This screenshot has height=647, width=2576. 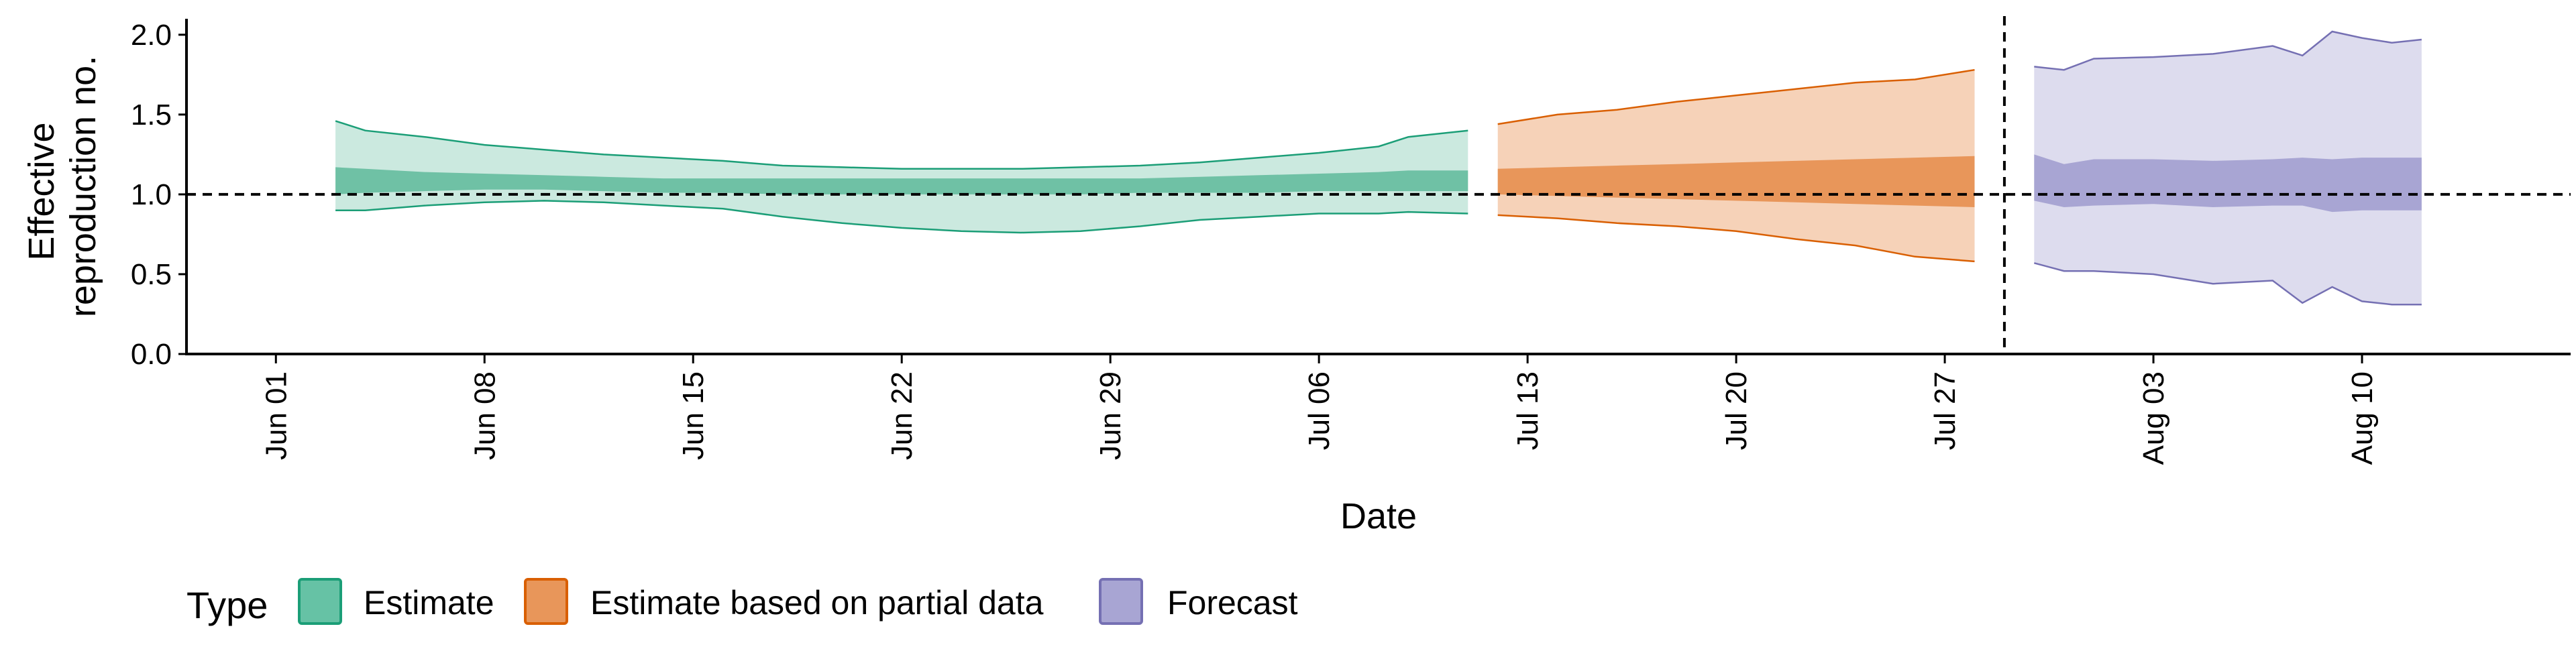 What do you see at coordinates (693, 415) in the screenshot?
I see `x-tick-label: Jun 15` at bounding box center [693, 415].